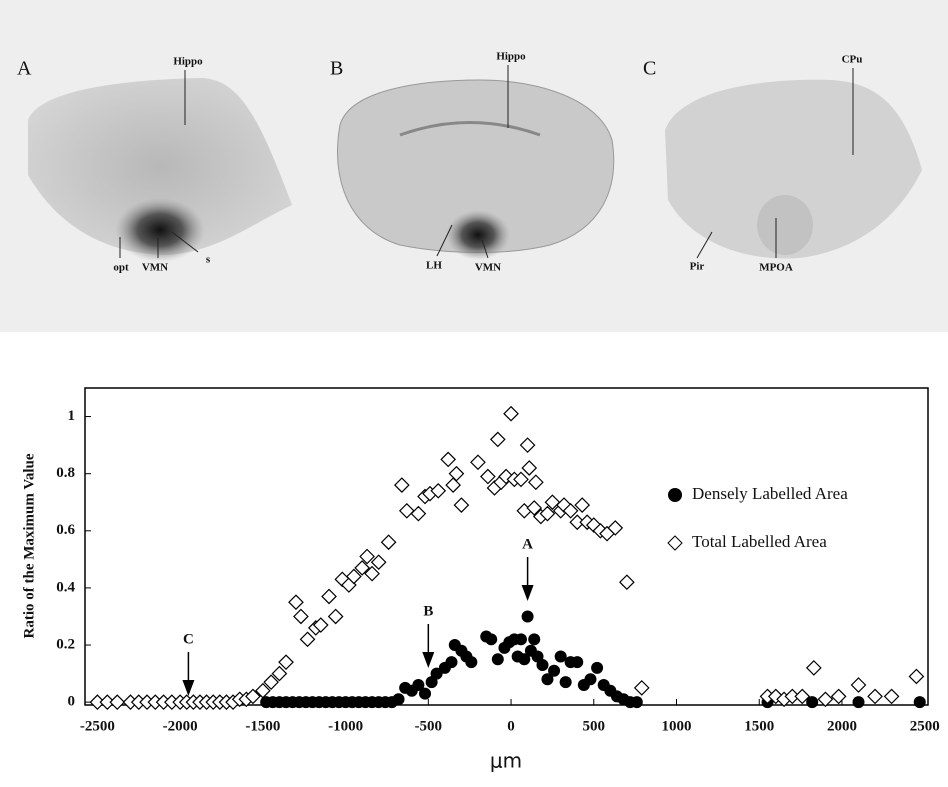 The height and width of the screenshot is (787, 948). Describe the element at coordinates (428, 611) in the screenshot. I see `arrow-label: B` at that location.